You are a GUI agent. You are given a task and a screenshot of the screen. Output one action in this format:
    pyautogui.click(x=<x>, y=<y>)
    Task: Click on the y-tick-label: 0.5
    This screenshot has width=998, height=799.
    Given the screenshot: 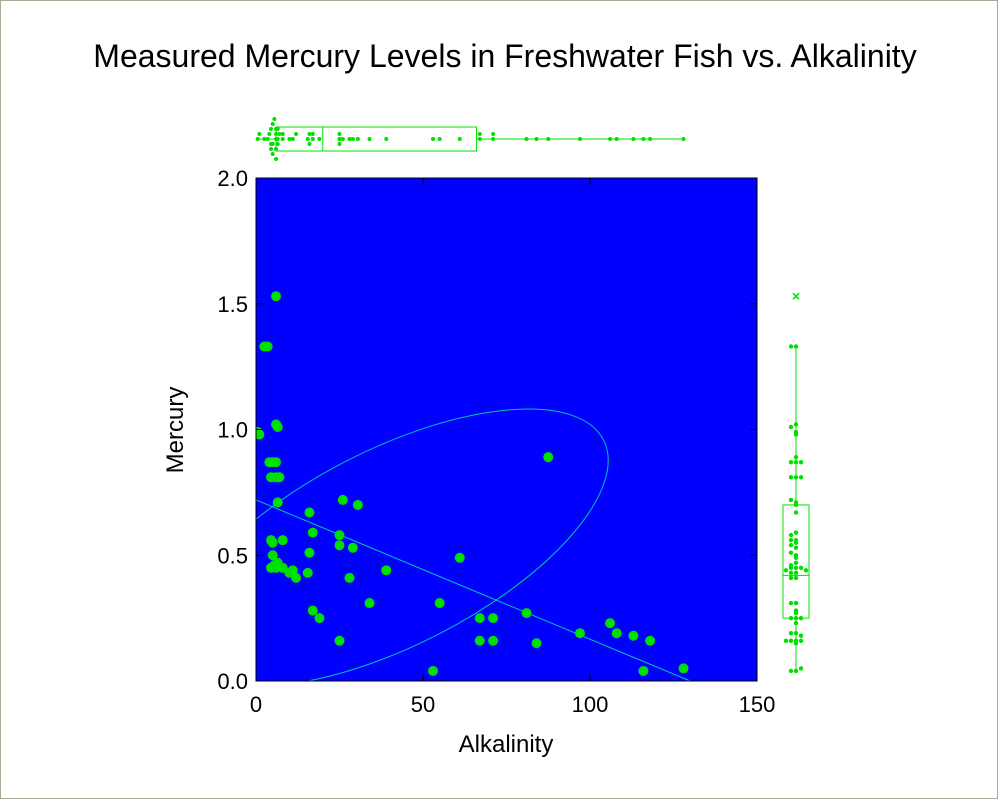 What is the action you would take?
    pyautogui.click(x=232, y=555)
    